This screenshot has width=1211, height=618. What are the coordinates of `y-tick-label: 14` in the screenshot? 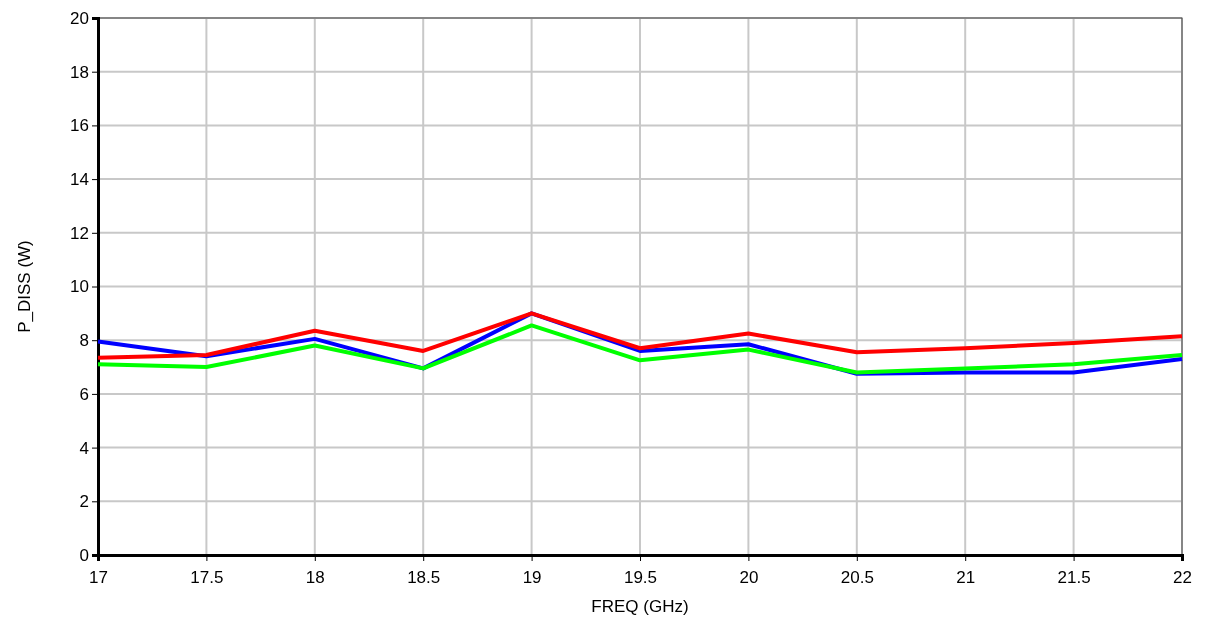 It's located at (79, 180).